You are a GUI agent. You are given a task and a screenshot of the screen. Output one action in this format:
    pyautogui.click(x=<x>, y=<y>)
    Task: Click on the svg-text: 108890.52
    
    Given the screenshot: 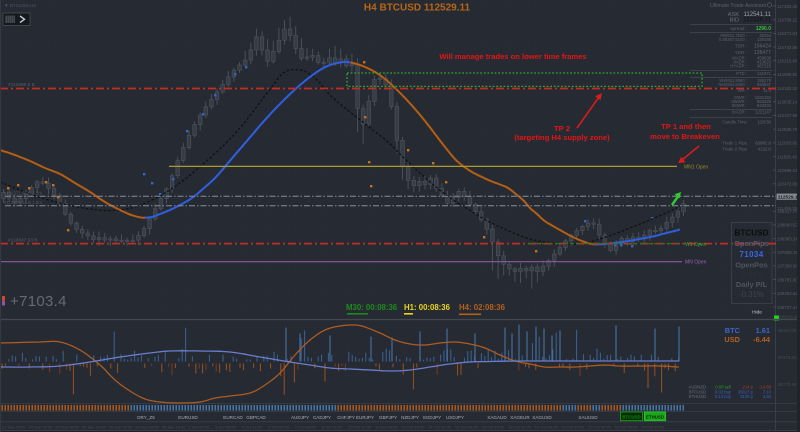 What is the action you would take?
    pyautogui.click(x=787, y=225)
    